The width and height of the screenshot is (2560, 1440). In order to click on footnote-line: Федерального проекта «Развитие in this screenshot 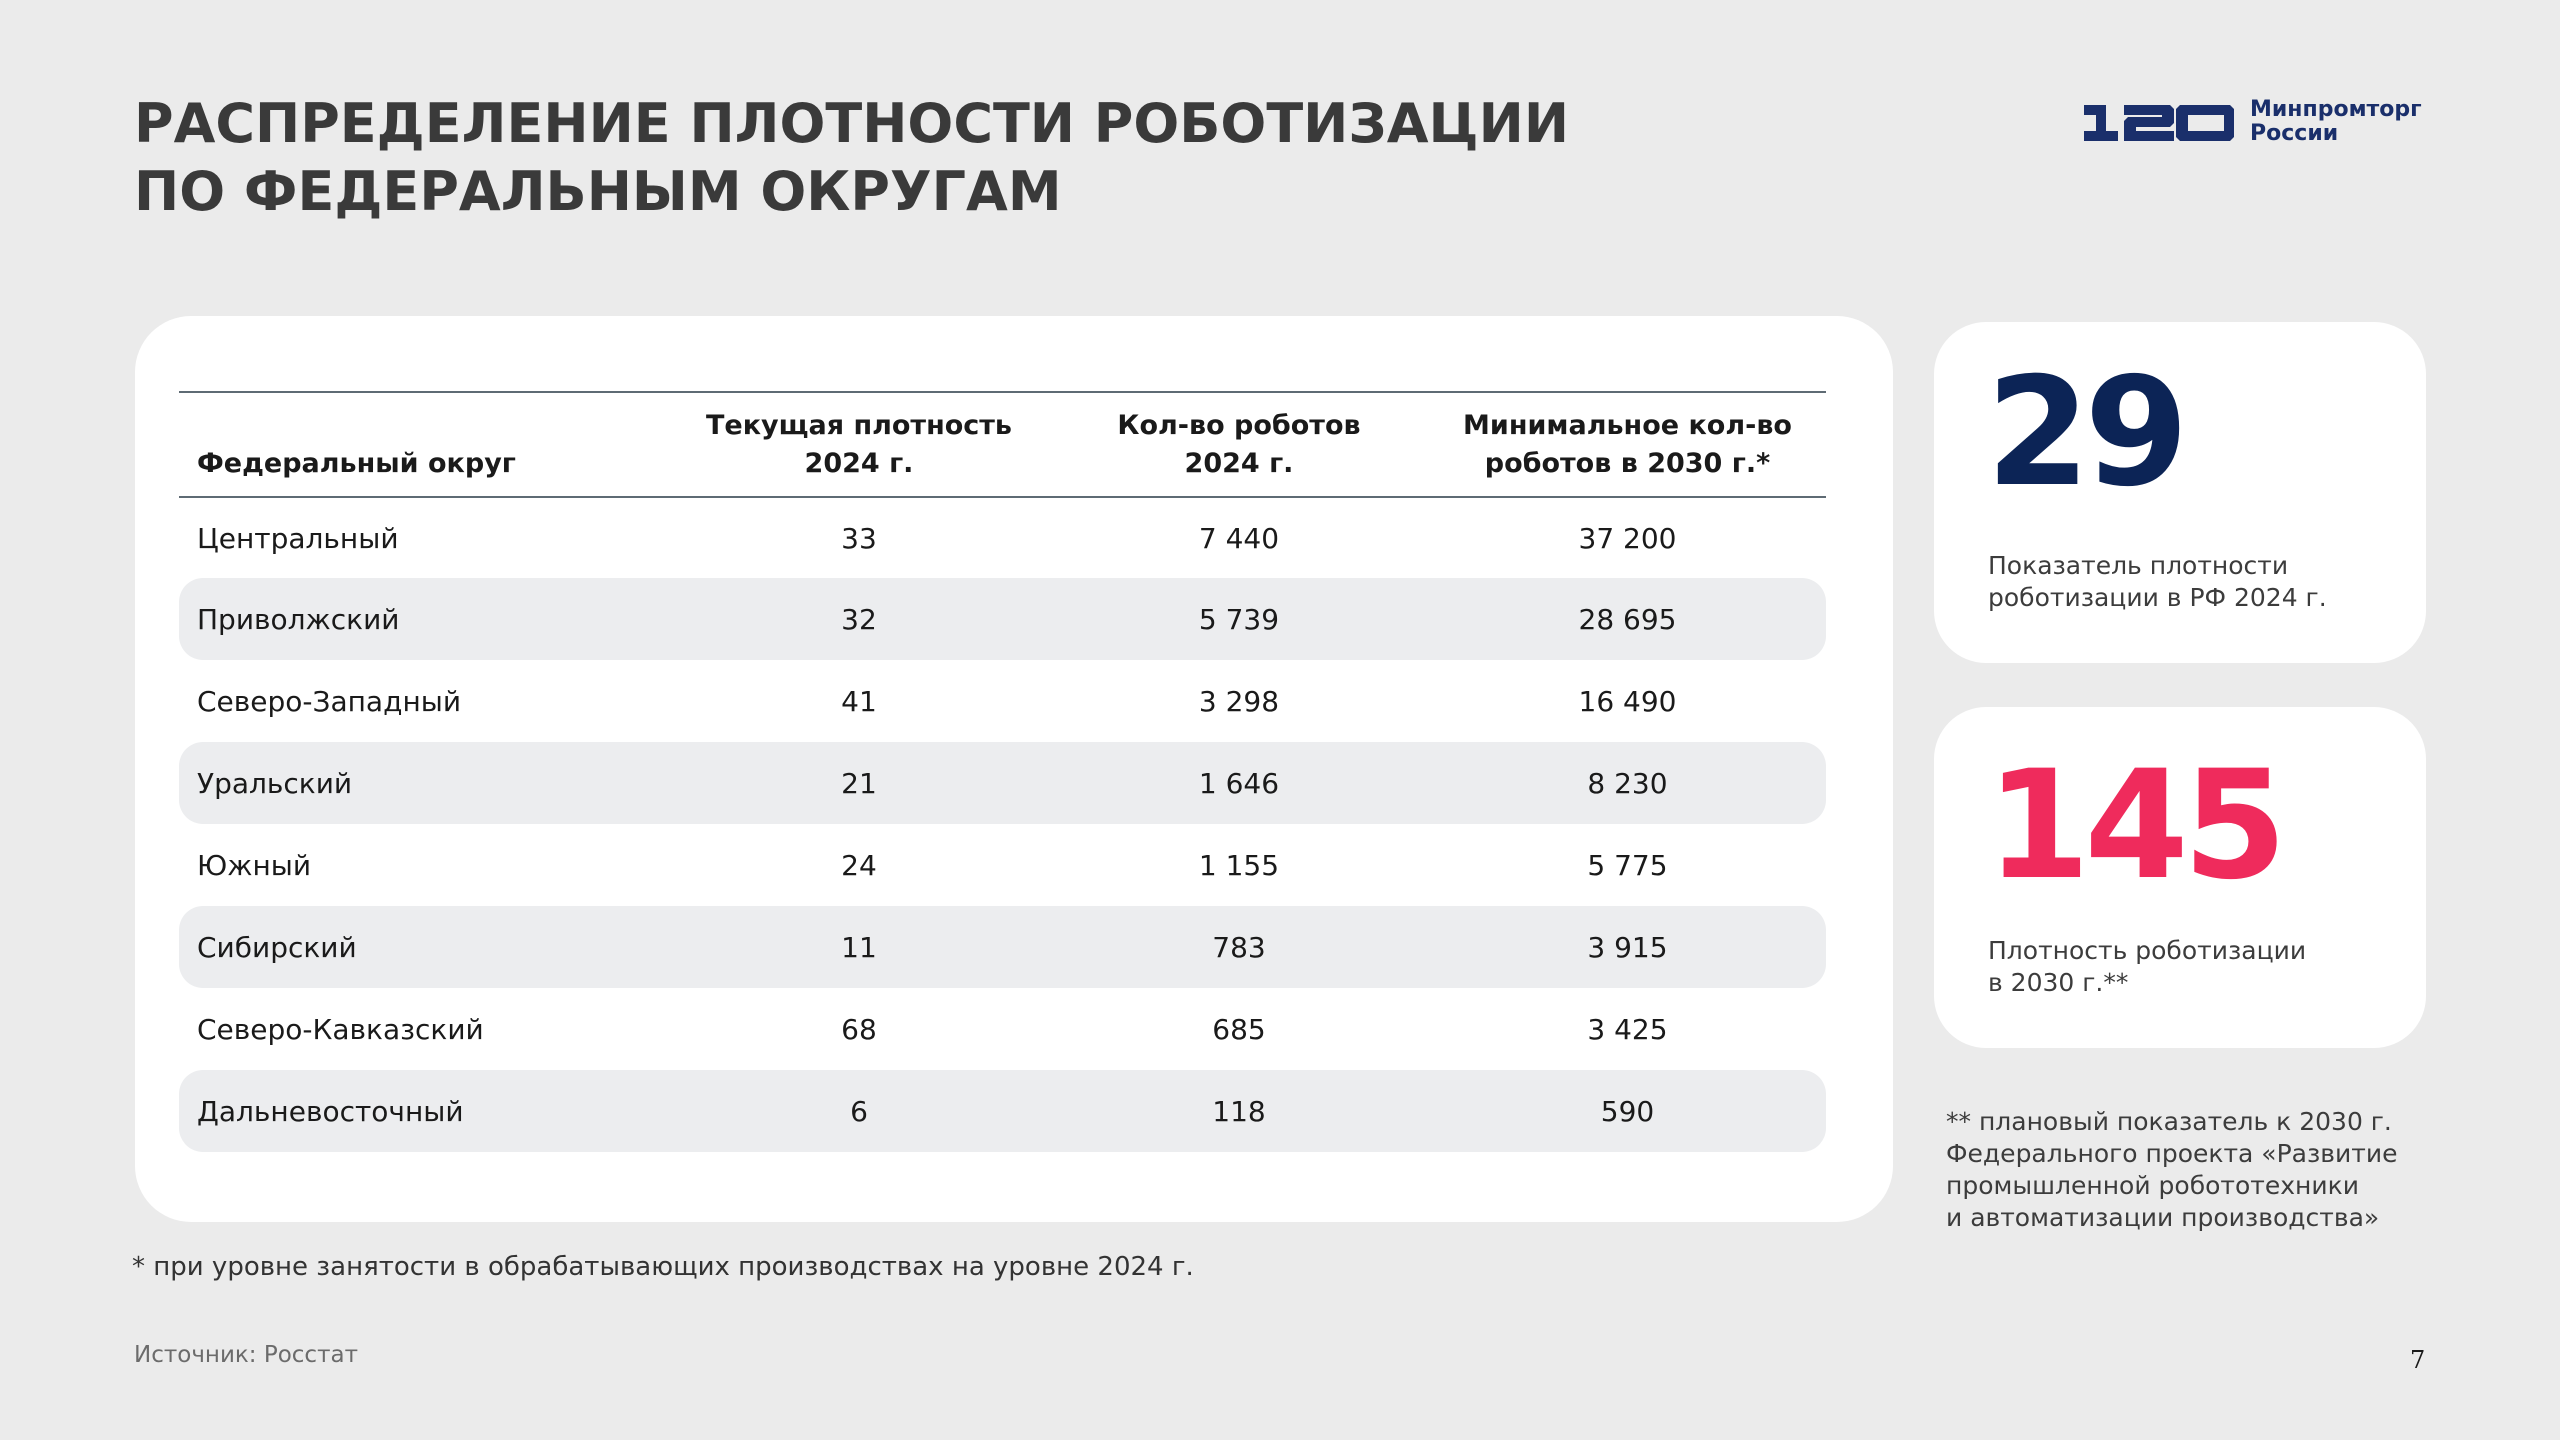, I will do `click(2172, 1153)`.